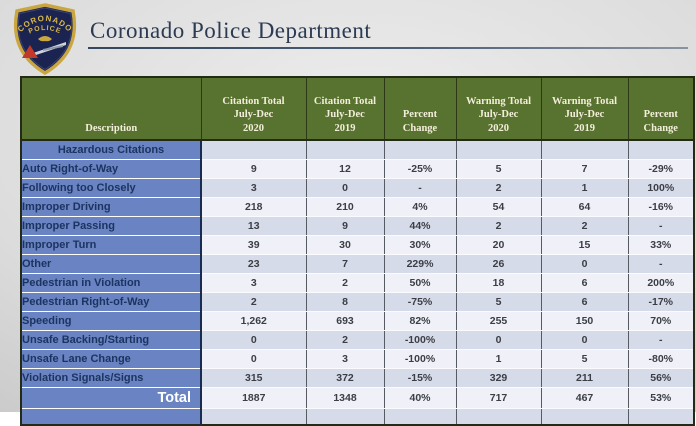 This screenshot has width=696, height=426. I want to click on cell-citation-pct-change: 44%, so click(419, 226).